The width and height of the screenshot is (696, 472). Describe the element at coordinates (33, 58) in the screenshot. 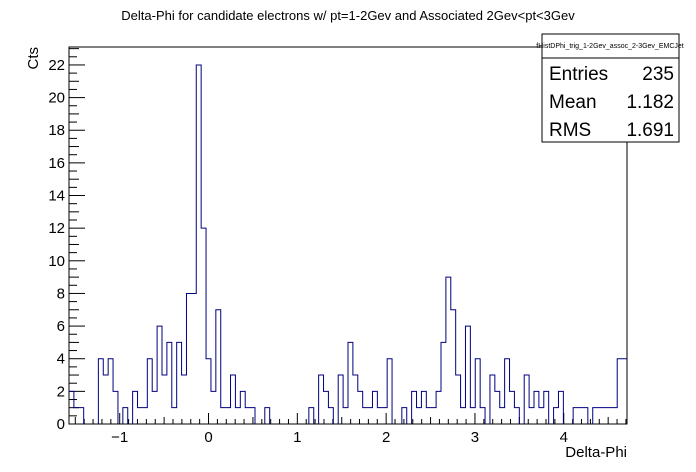

I see `y-axis-title: Cts` at that location.